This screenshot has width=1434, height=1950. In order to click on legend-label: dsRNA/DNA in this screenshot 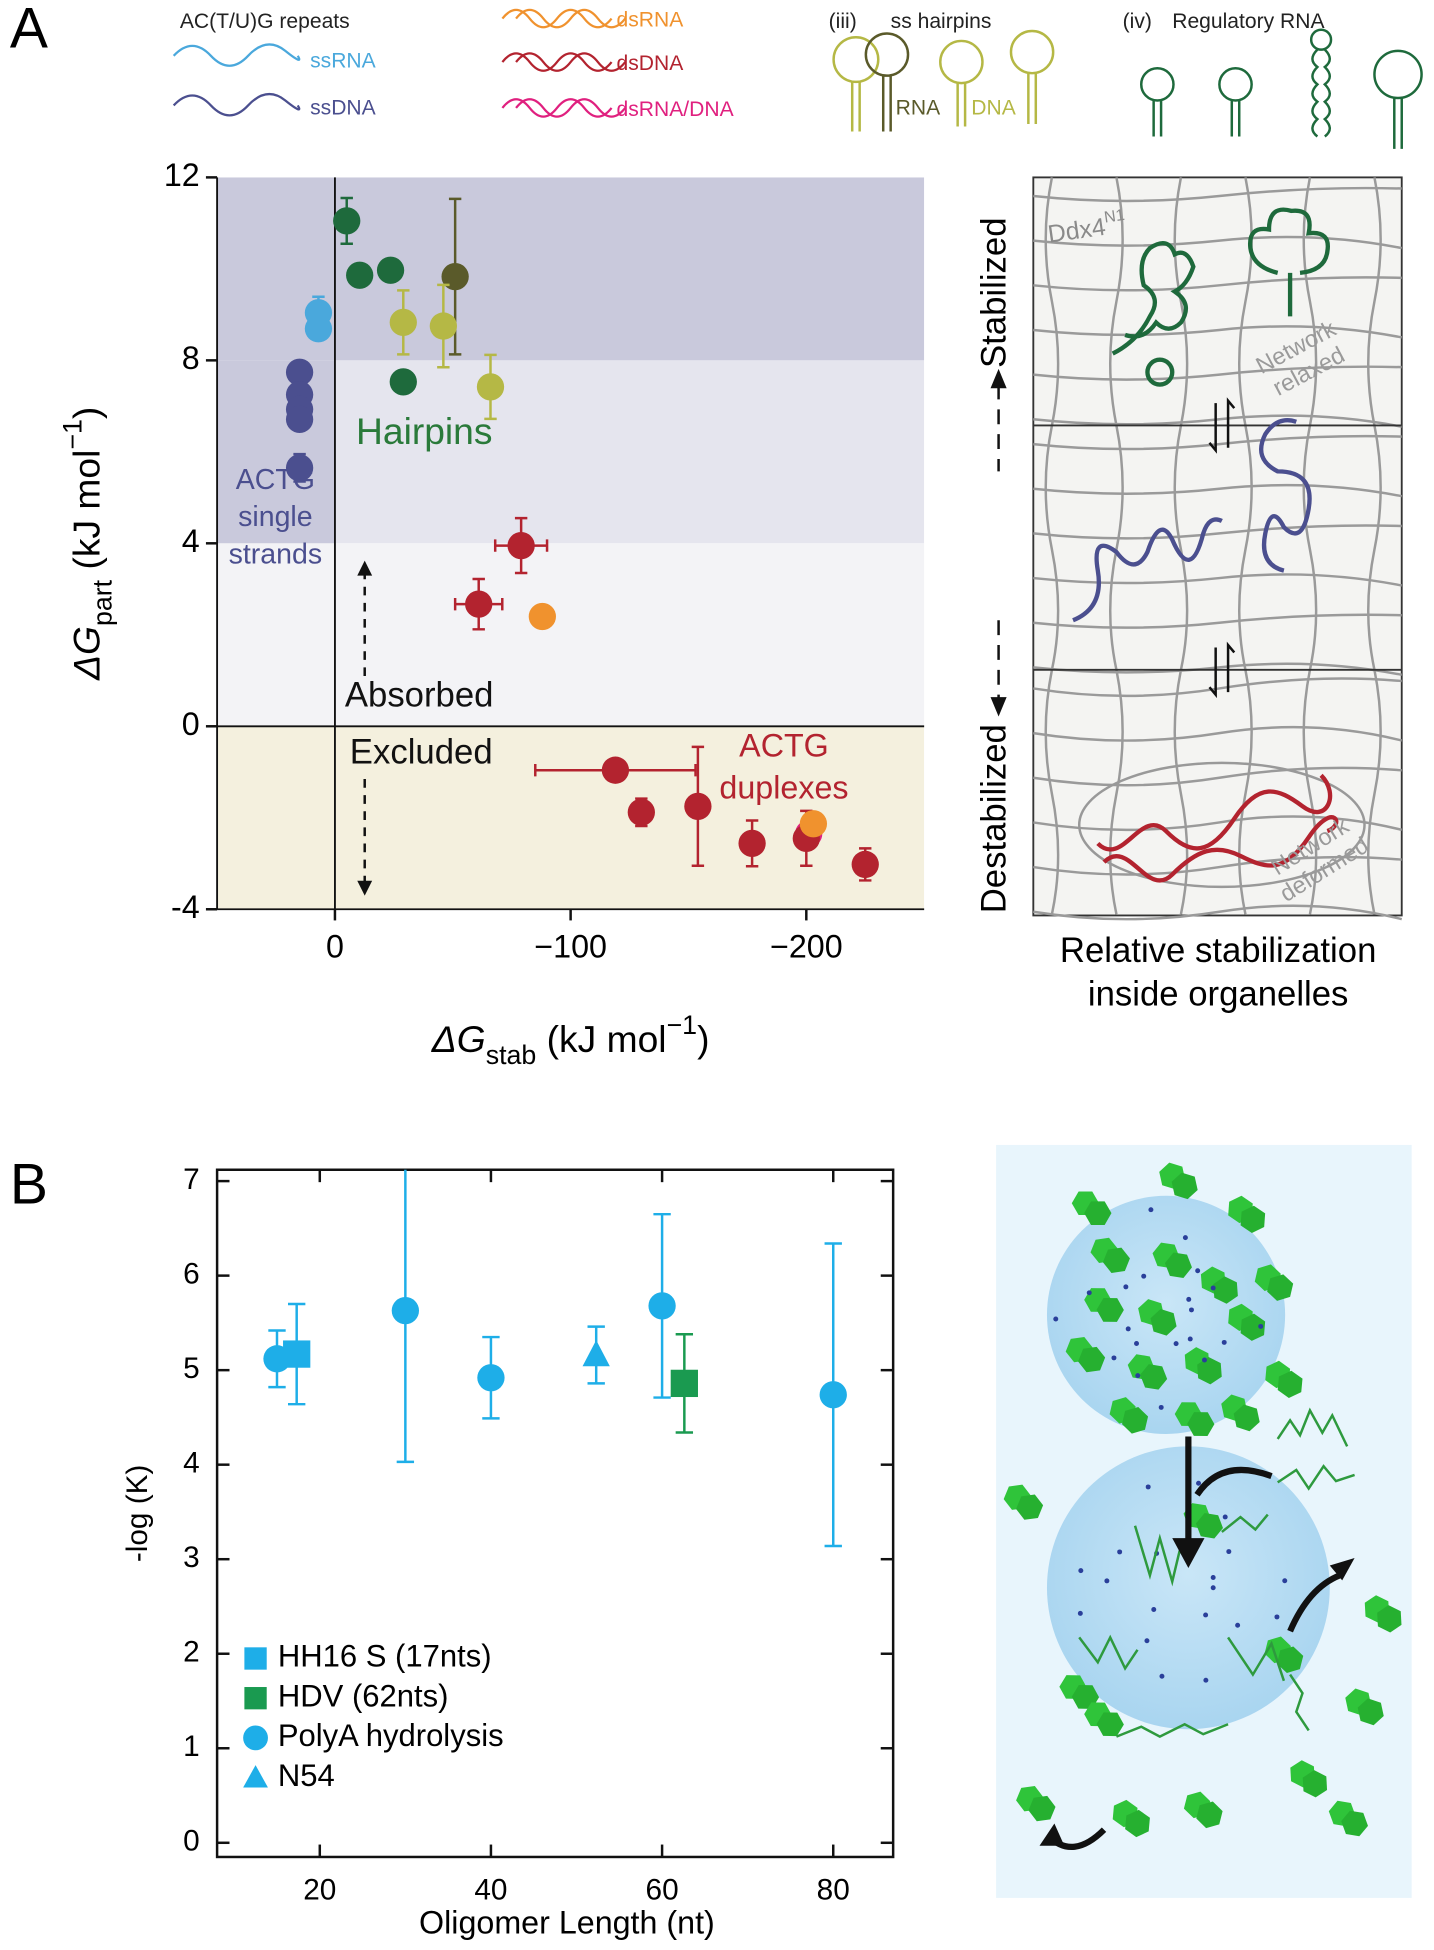, I will do `click(676, 109)`.